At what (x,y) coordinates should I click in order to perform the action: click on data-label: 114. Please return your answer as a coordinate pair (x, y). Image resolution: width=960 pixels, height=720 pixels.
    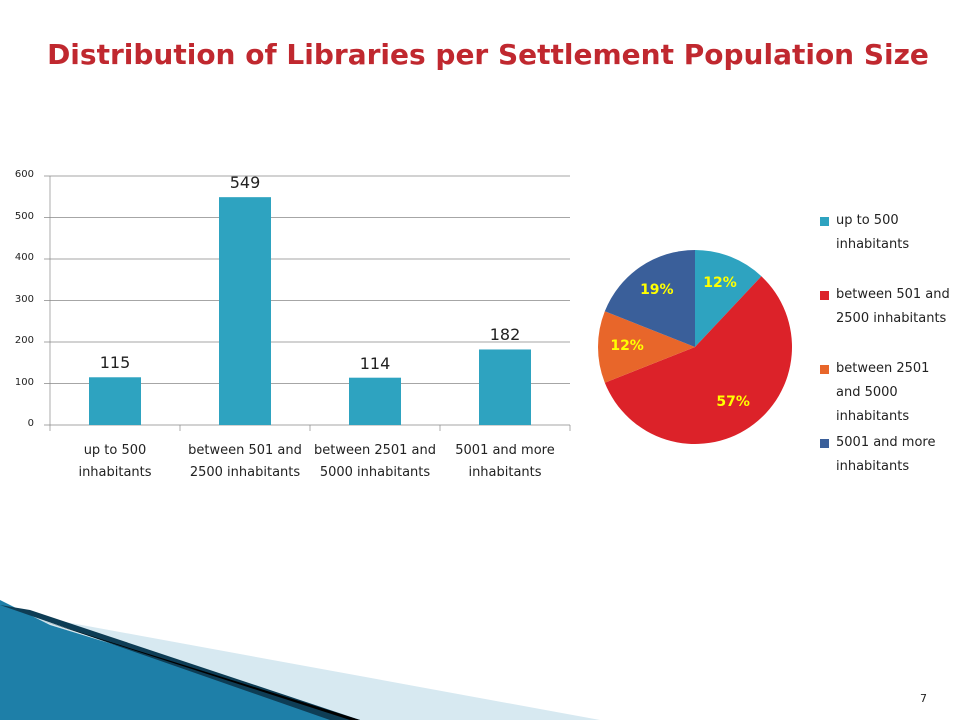
    Looking at the image, I should click on (375, 363).